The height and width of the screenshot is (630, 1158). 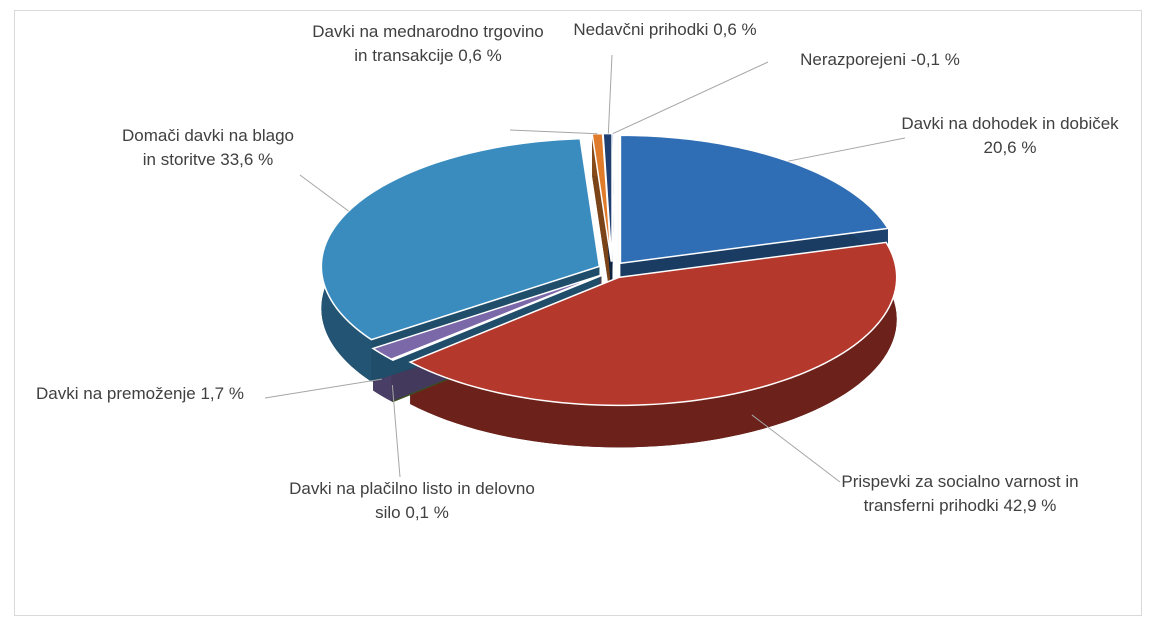 What do you see at coordinates (935, 59) in the screenshot?
I see `label-value: -0,1 %` at bounding box center [935, 59].